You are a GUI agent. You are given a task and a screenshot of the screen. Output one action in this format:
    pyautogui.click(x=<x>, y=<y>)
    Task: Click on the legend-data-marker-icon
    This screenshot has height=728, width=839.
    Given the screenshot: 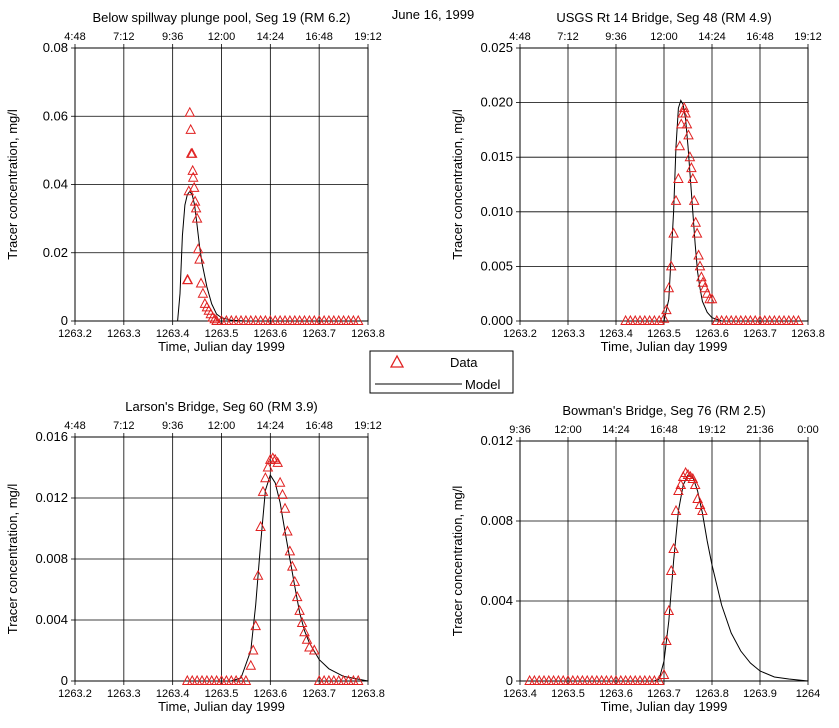 What is the action you would take?
    pyautogui.click(x=397, y=361)
    